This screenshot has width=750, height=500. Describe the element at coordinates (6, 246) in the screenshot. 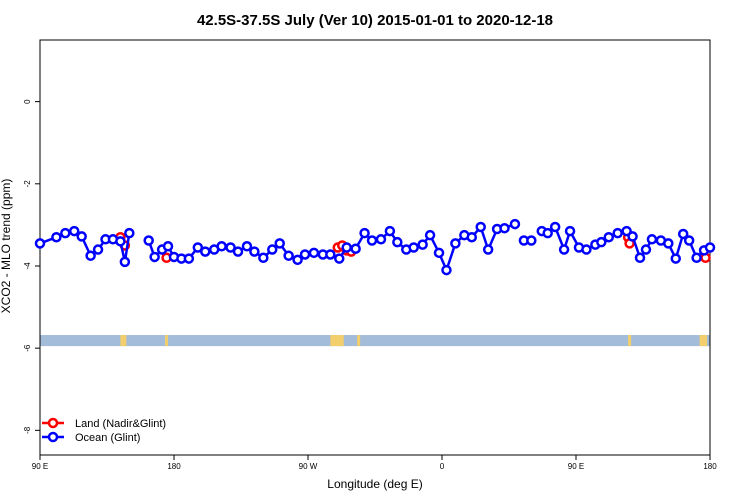

I see `y-axis-label: XCO2 - MLO trend (ppm)` at that location.